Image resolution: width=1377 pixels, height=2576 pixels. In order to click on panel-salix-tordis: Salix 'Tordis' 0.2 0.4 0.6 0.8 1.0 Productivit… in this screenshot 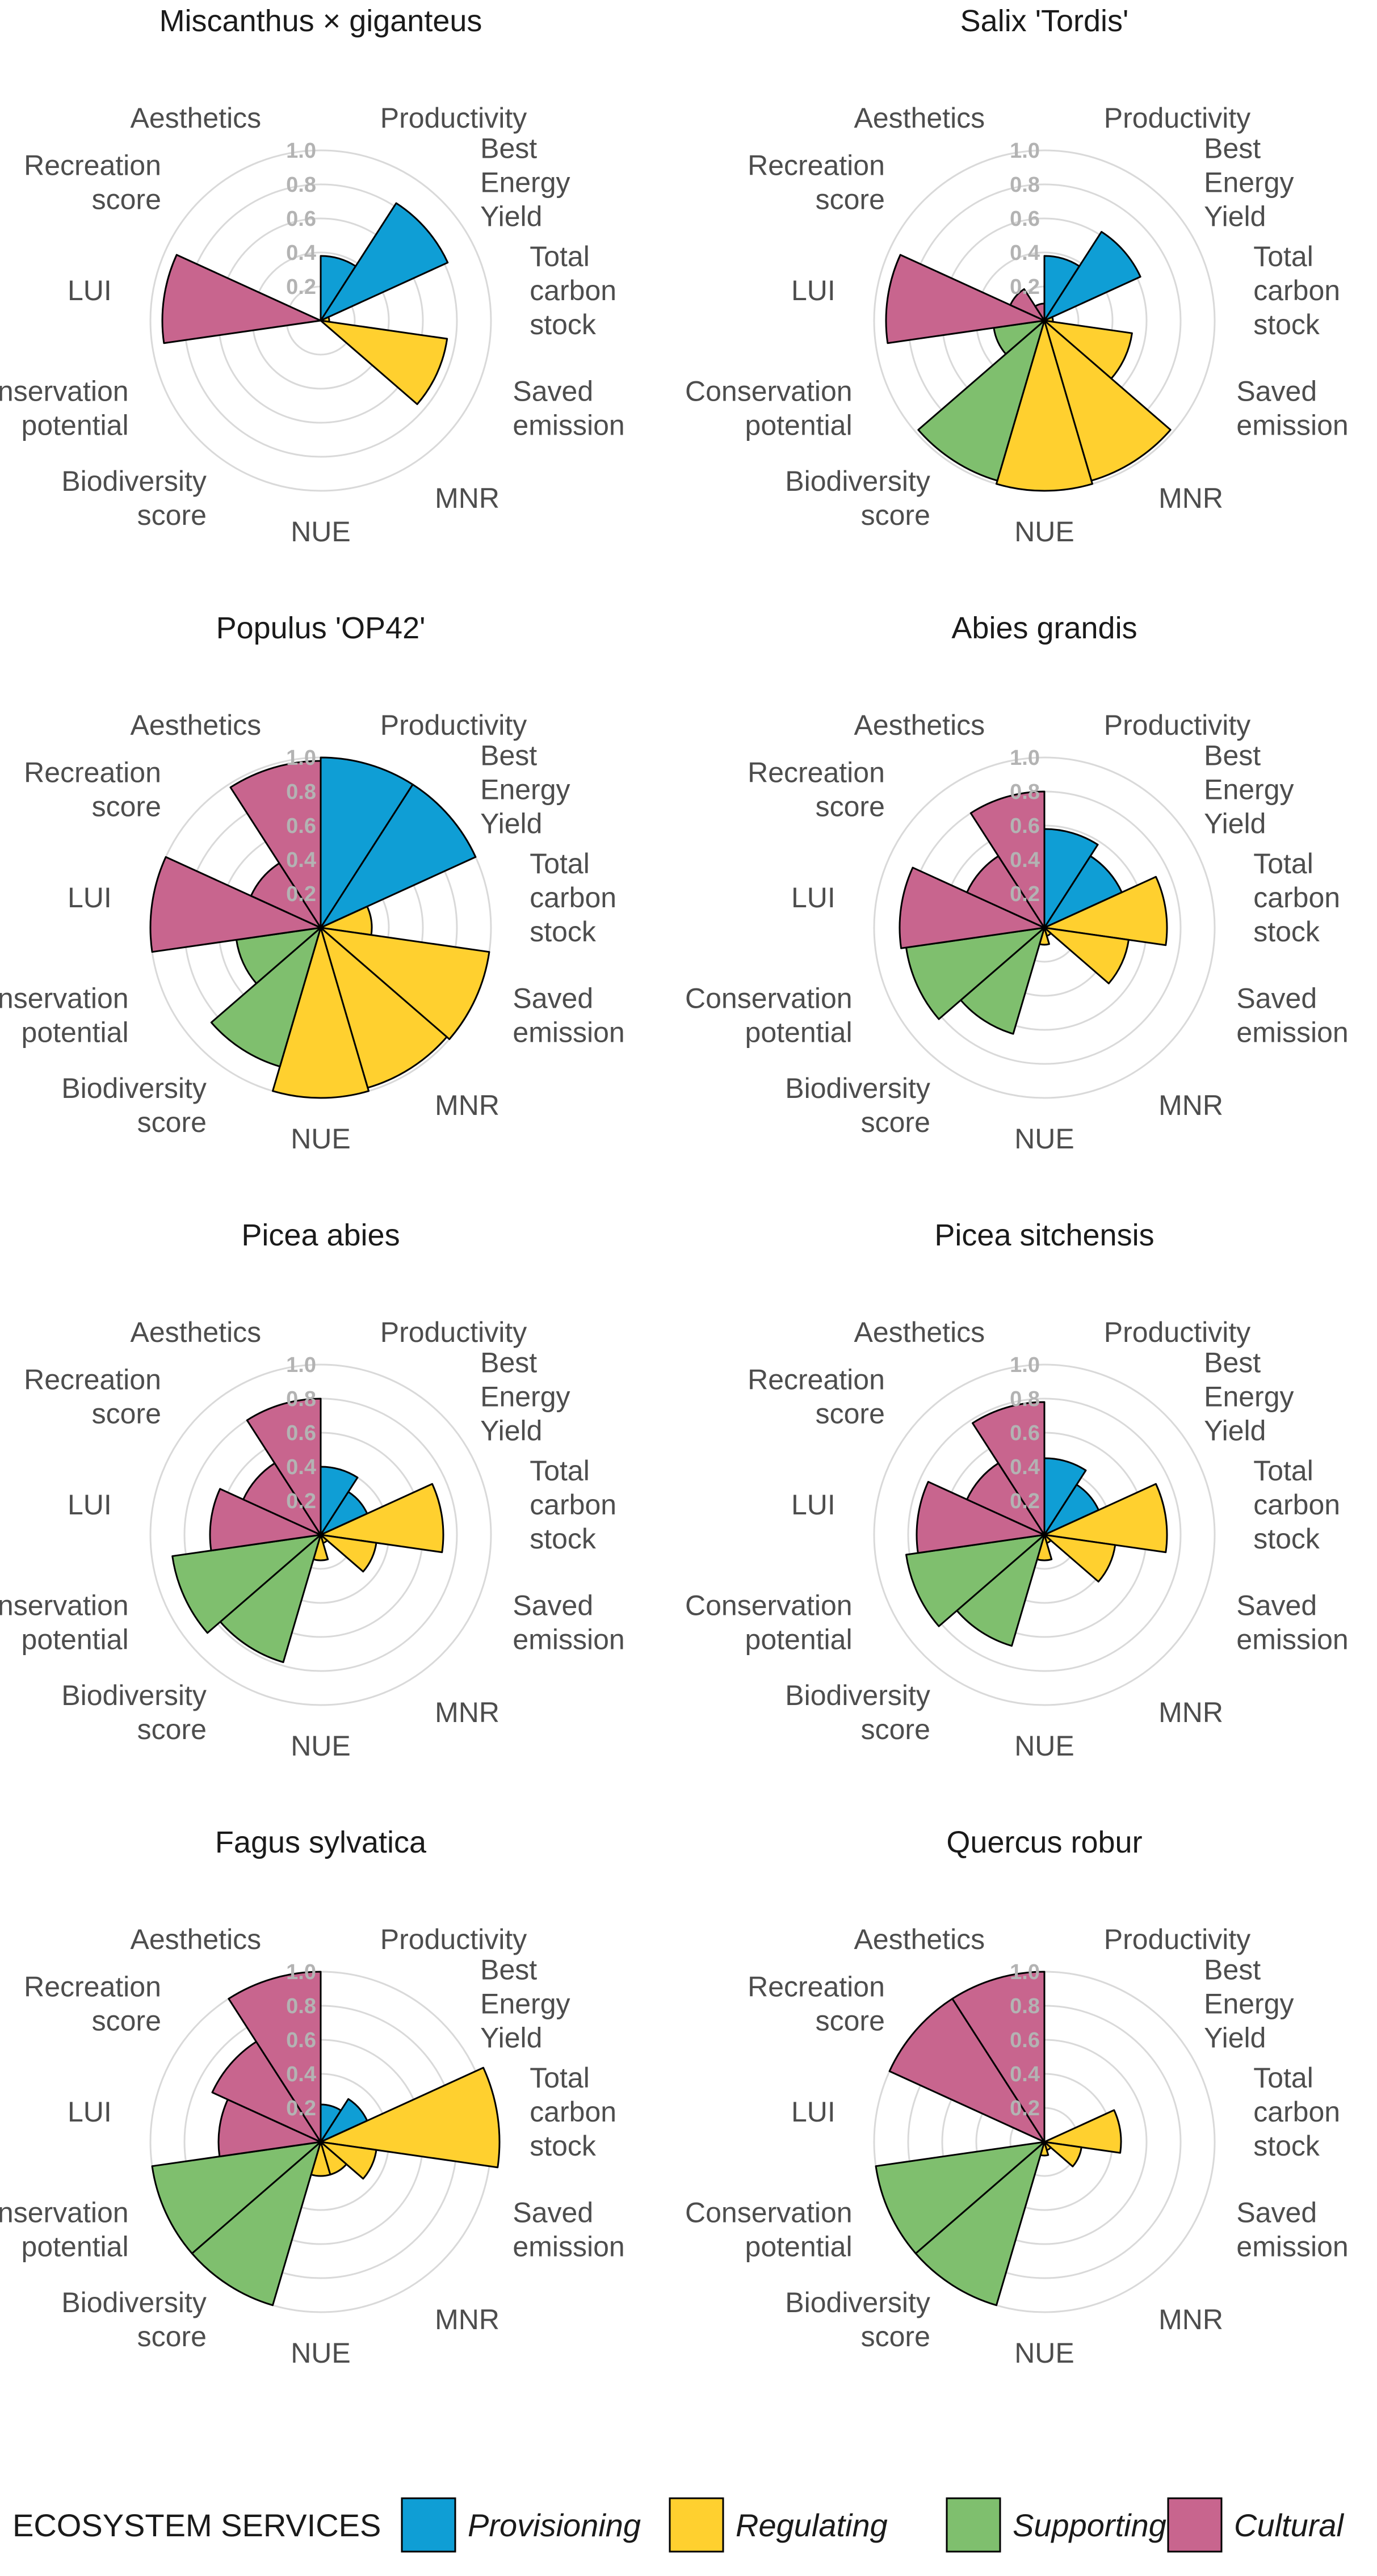, I will do `click(1017, 276)`.